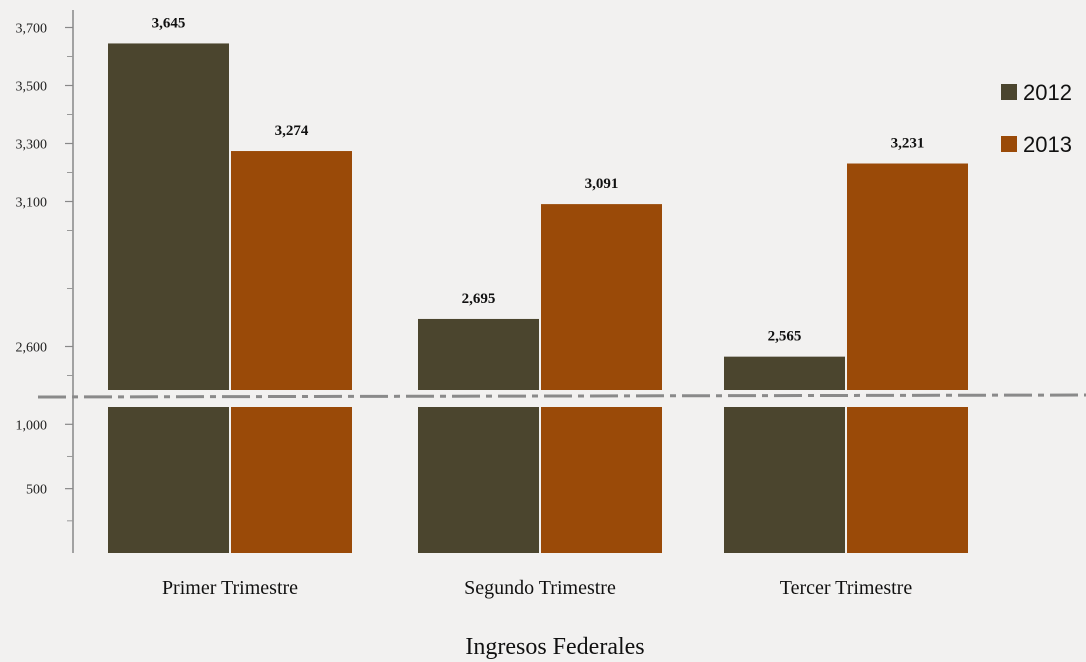 This screenshot has height=662, width=1086. I want to click on bar-2013-3-upper, so click(907, 276).